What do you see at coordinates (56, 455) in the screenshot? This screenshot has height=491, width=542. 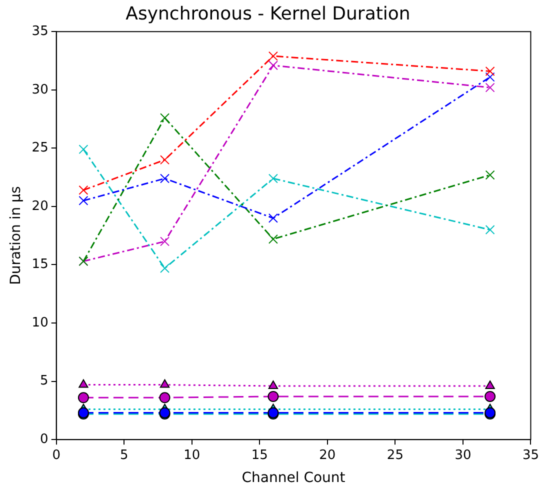 I see `x-tick-label: 0` at bounding box center [56, 455].